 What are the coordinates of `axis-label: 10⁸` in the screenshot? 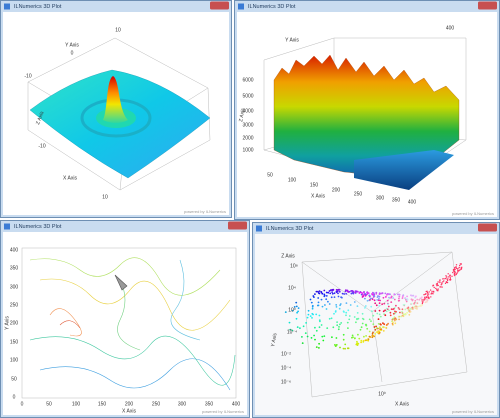 It's located at (294, 266).